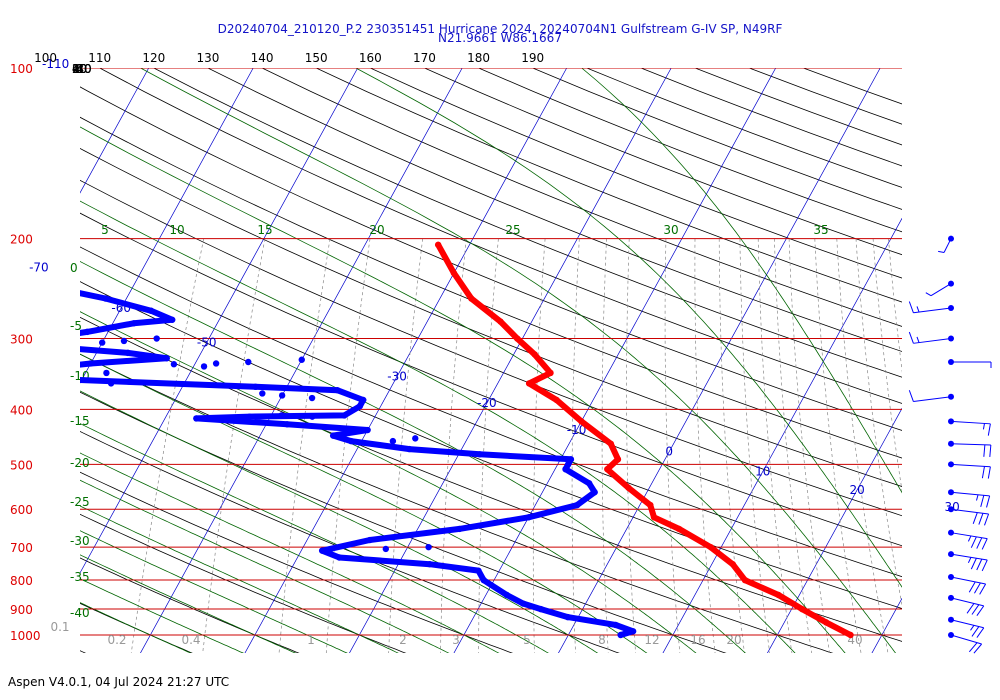 The height and width of the screenshot is (700, 1000). Describe the element at coordinates (82, 69) in the screenshot. I see `theta-left-label: -20` at that location.